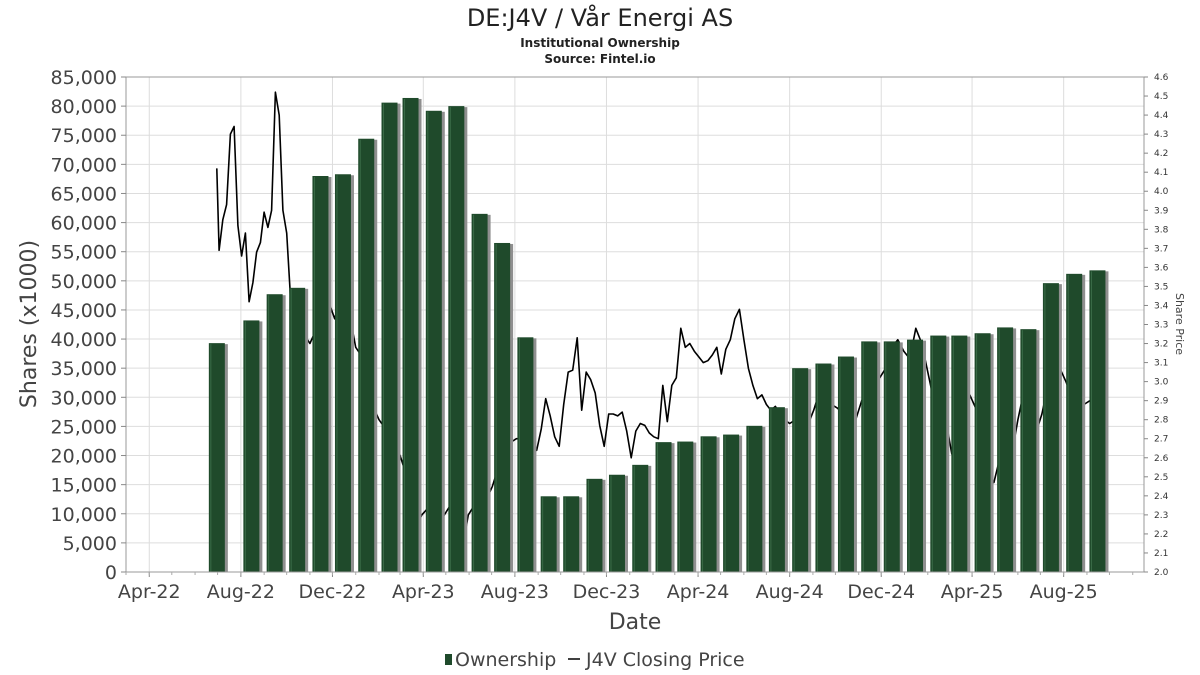 Image resolution: width=1200 pixels, height=675 pixels. I want to click on y-tick-label: 65,000, so click(84, 194).